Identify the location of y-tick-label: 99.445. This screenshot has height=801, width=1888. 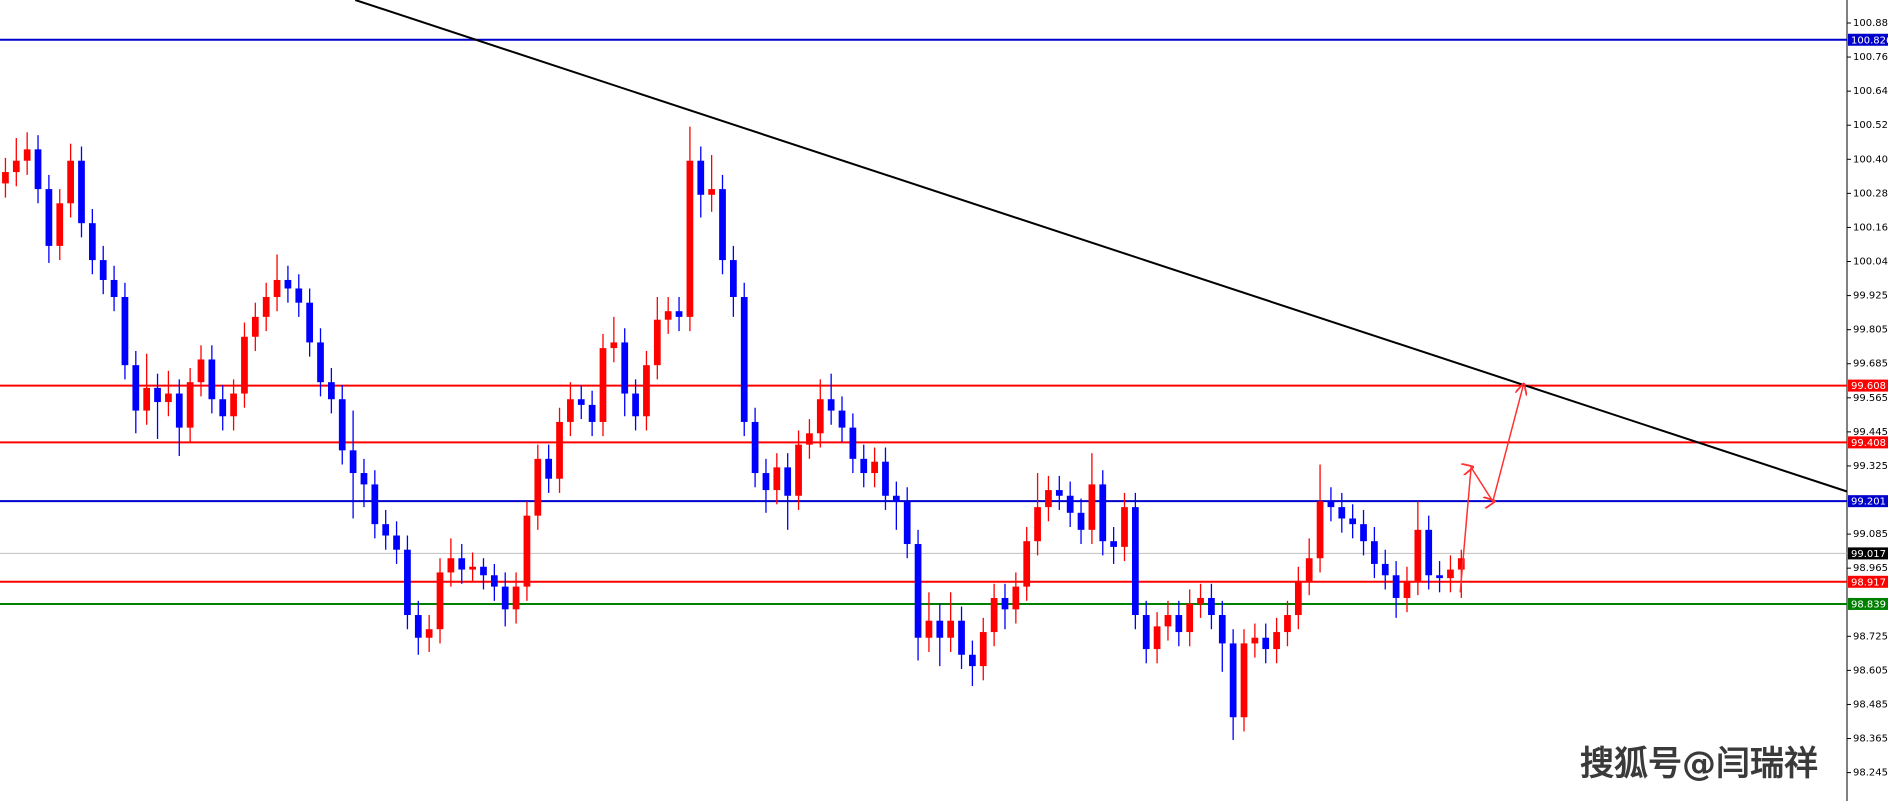
(1870, 432).